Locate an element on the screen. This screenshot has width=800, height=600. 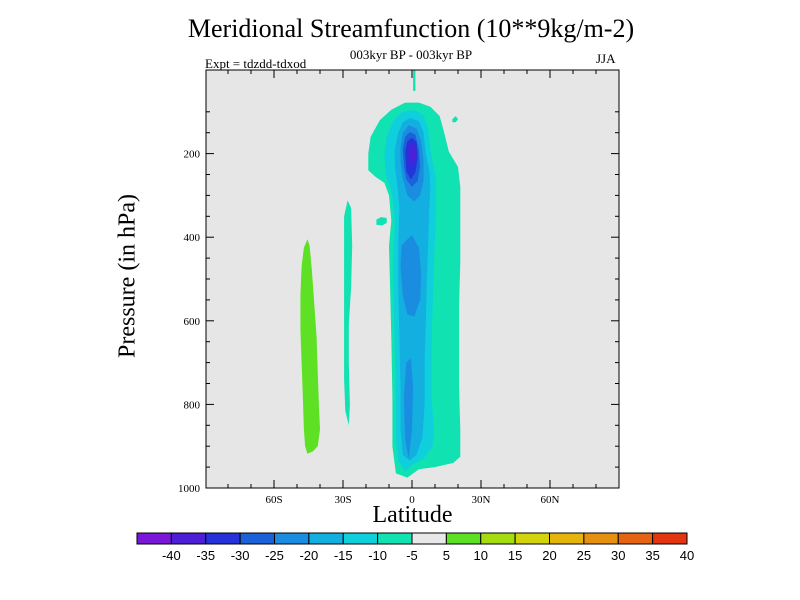
colorbar-label: 25 is located at coordinates (584, 555).